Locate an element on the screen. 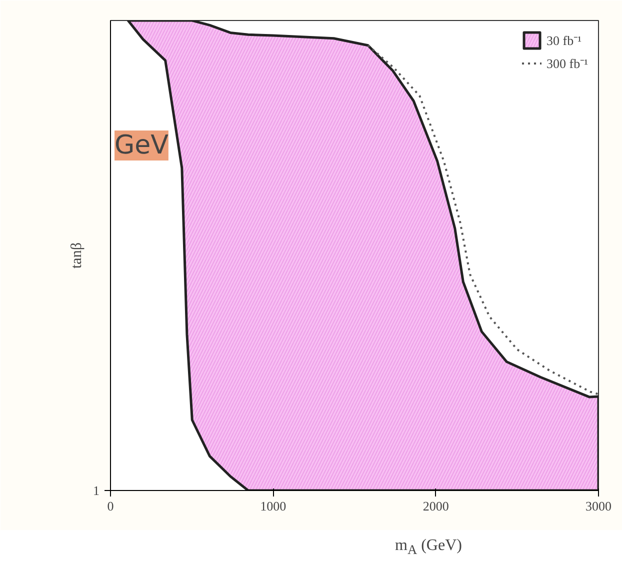  y-axis-title: tanβ is located at coordinates (77, 255).